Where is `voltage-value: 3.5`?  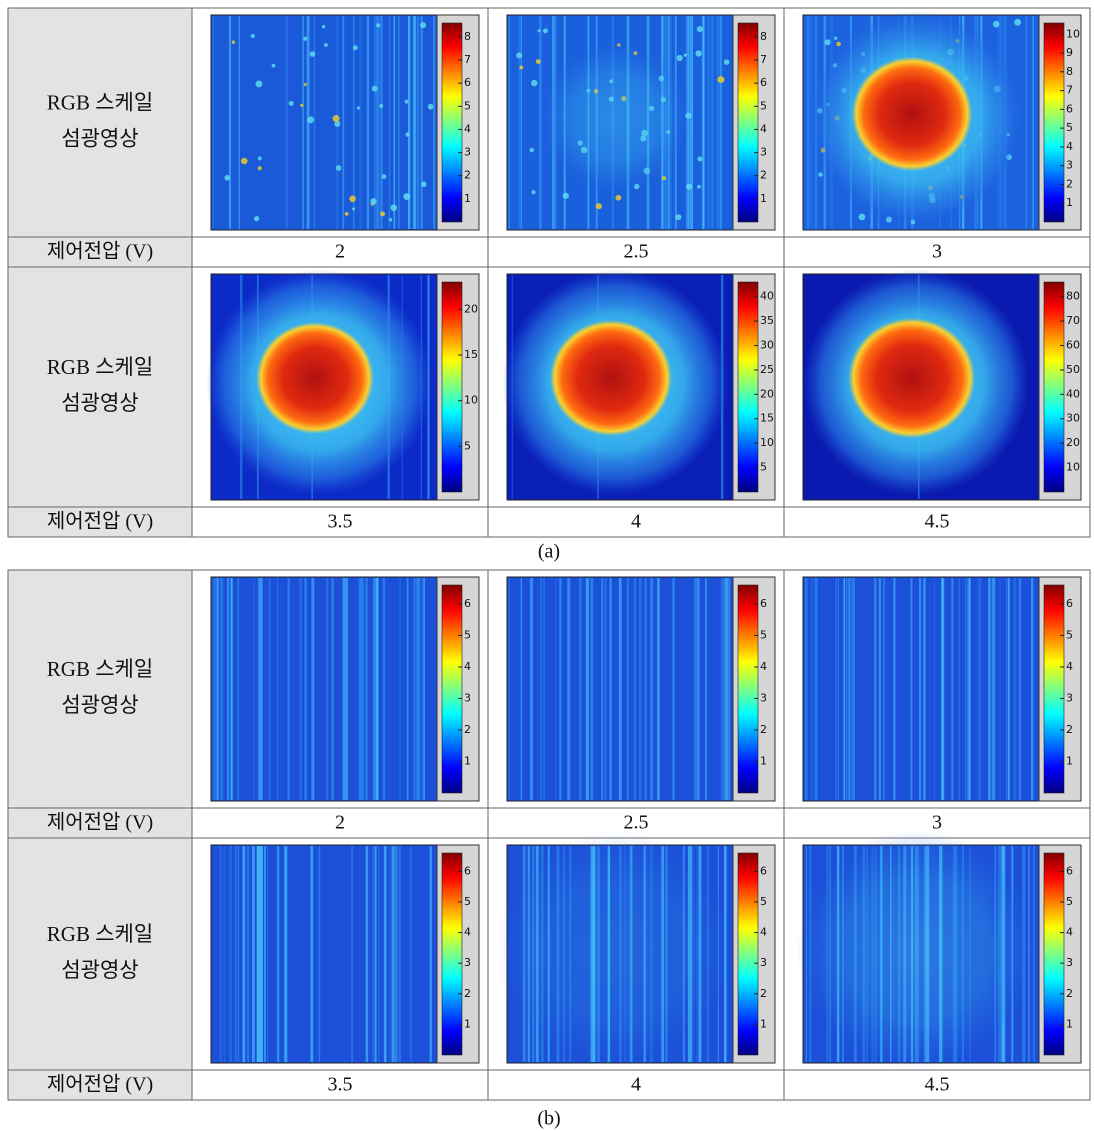
voltage-value: 3.5 is located at coordinates (340, 522).